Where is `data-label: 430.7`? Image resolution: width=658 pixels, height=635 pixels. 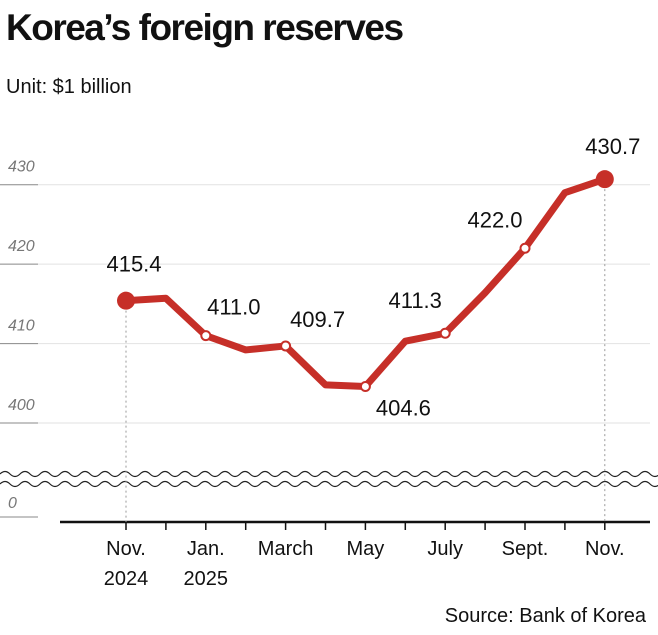
data-label: 430.7 is located at coordinates (612, 146).